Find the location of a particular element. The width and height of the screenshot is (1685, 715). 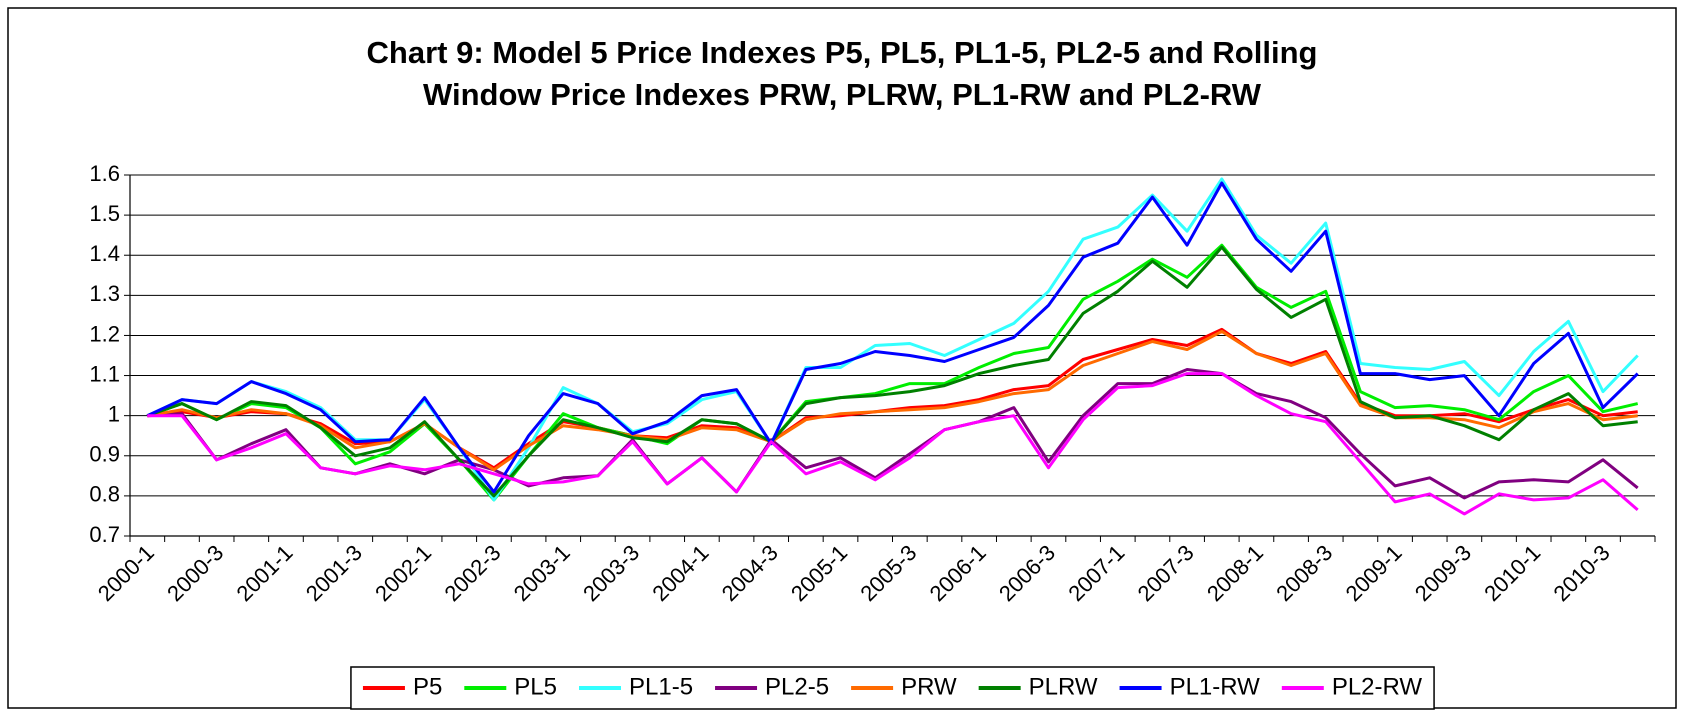

legend-label: PL5 is located at coordinates (535, 686).